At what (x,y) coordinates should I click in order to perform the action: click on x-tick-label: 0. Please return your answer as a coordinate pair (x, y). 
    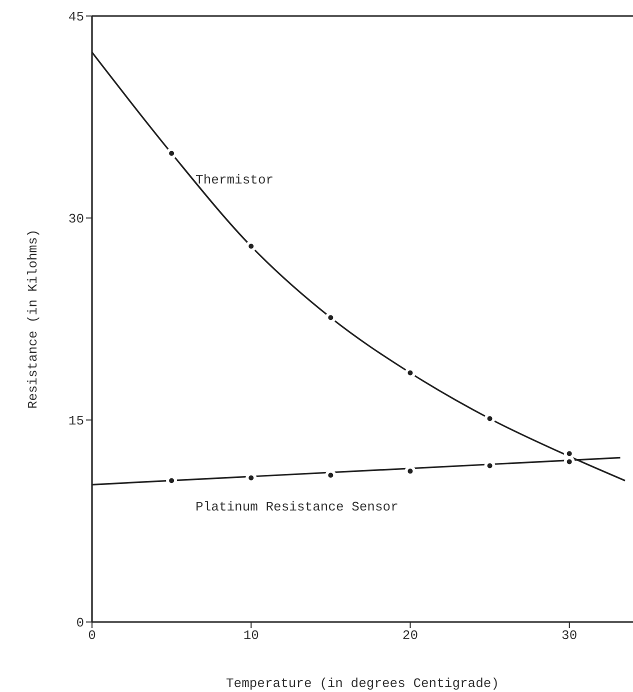
    Looking at the image, I should click on (92, 636).